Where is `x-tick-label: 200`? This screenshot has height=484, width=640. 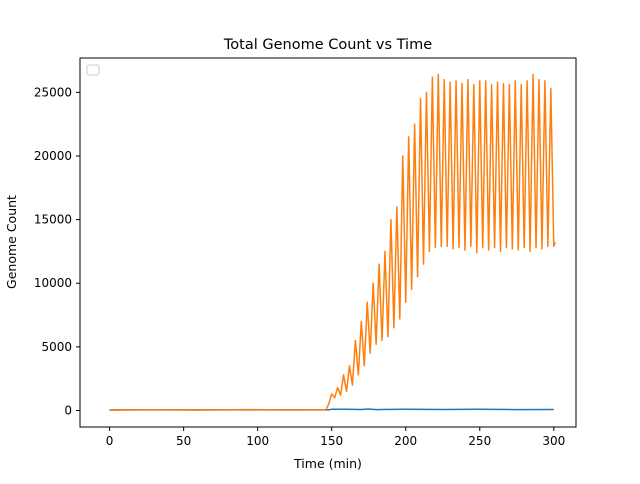
x-tick-label: 200 is located at coordinates (405, 441).